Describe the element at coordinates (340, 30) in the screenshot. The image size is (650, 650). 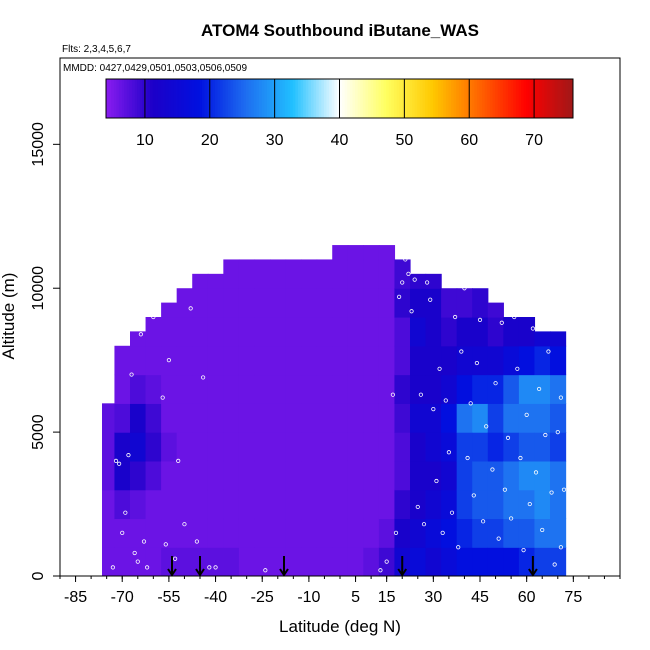
I see `chart-title: ATOM4 Southbound iButane_WAS` at that location.